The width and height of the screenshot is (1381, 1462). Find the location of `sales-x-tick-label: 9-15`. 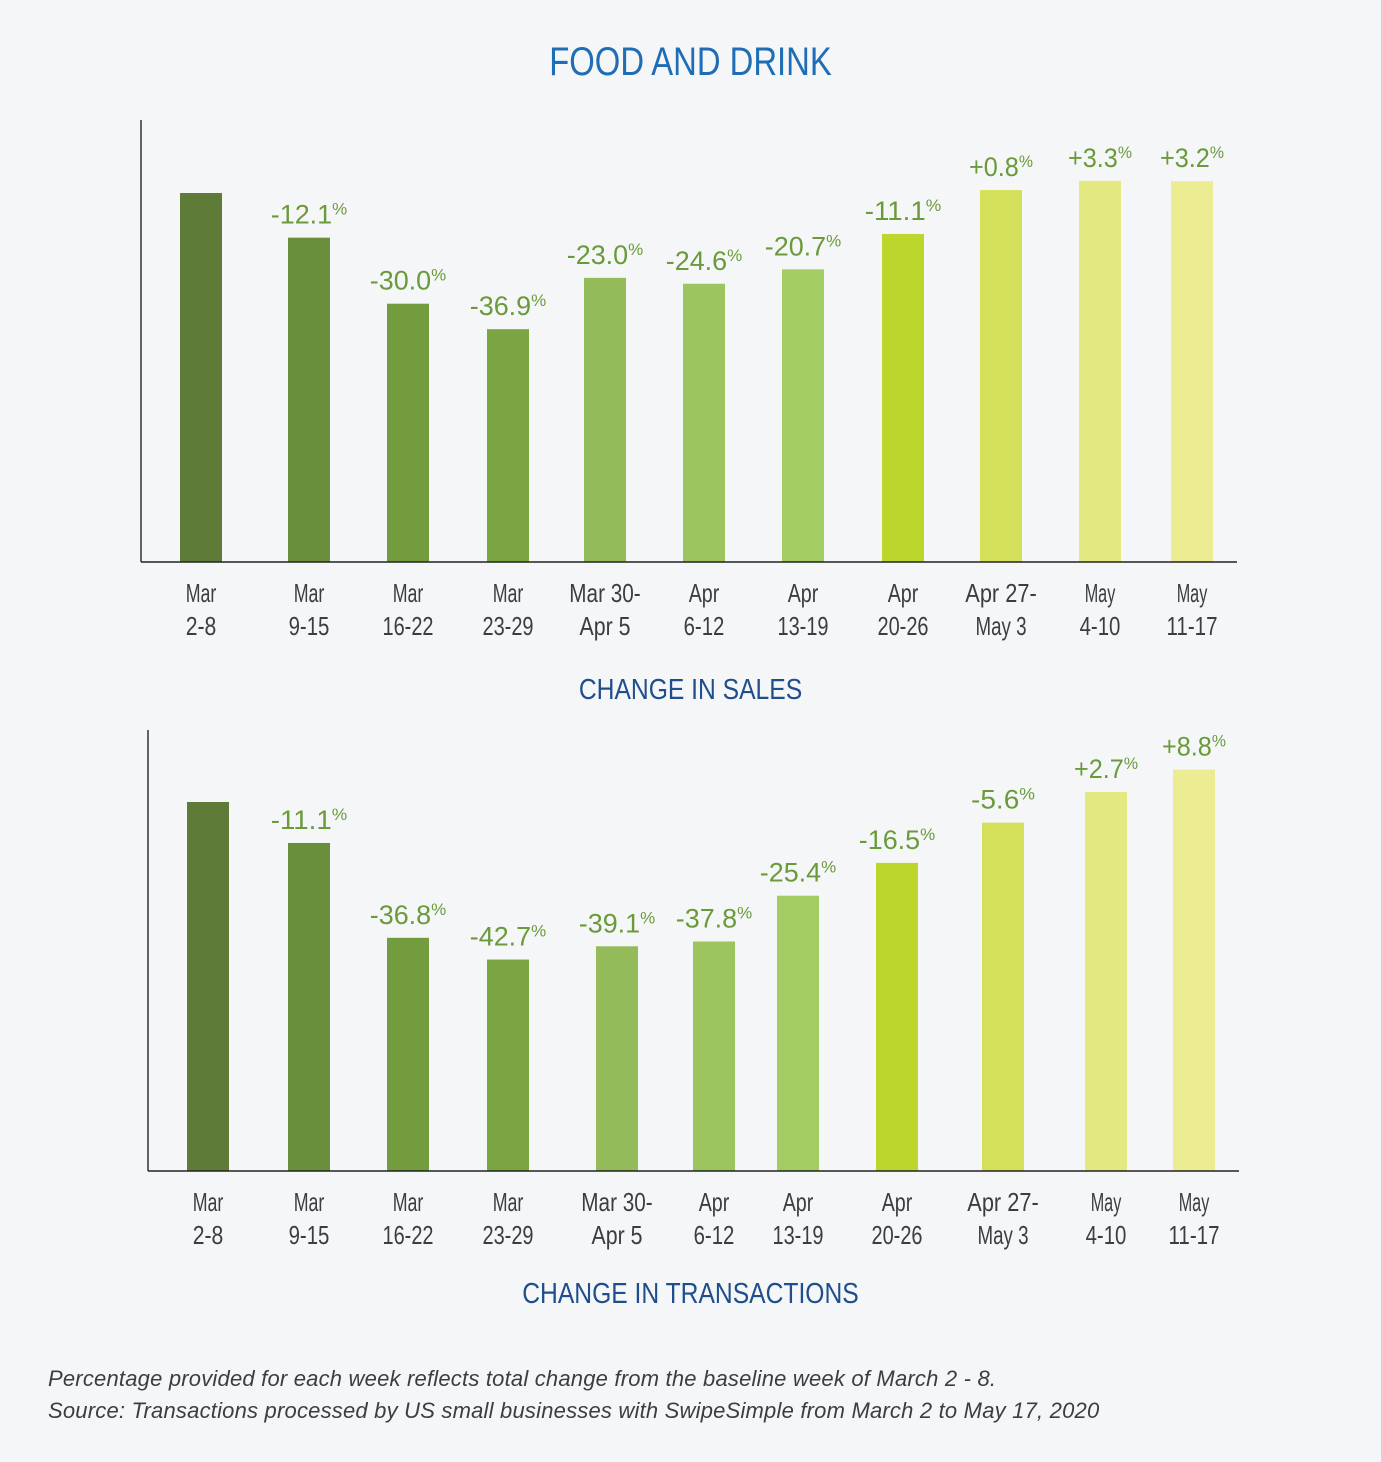

sales-x-tick-label: 9-15 is located at coordinates (309, 626).